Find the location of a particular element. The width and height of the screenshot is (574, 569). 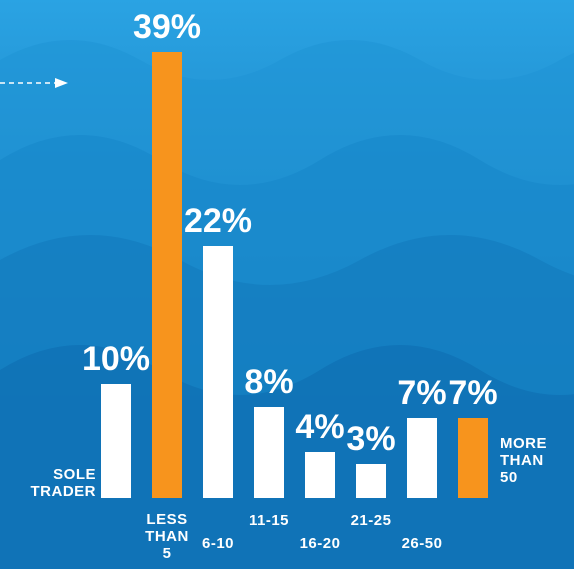

value-label: 39% is located at coordinates (167, 27).